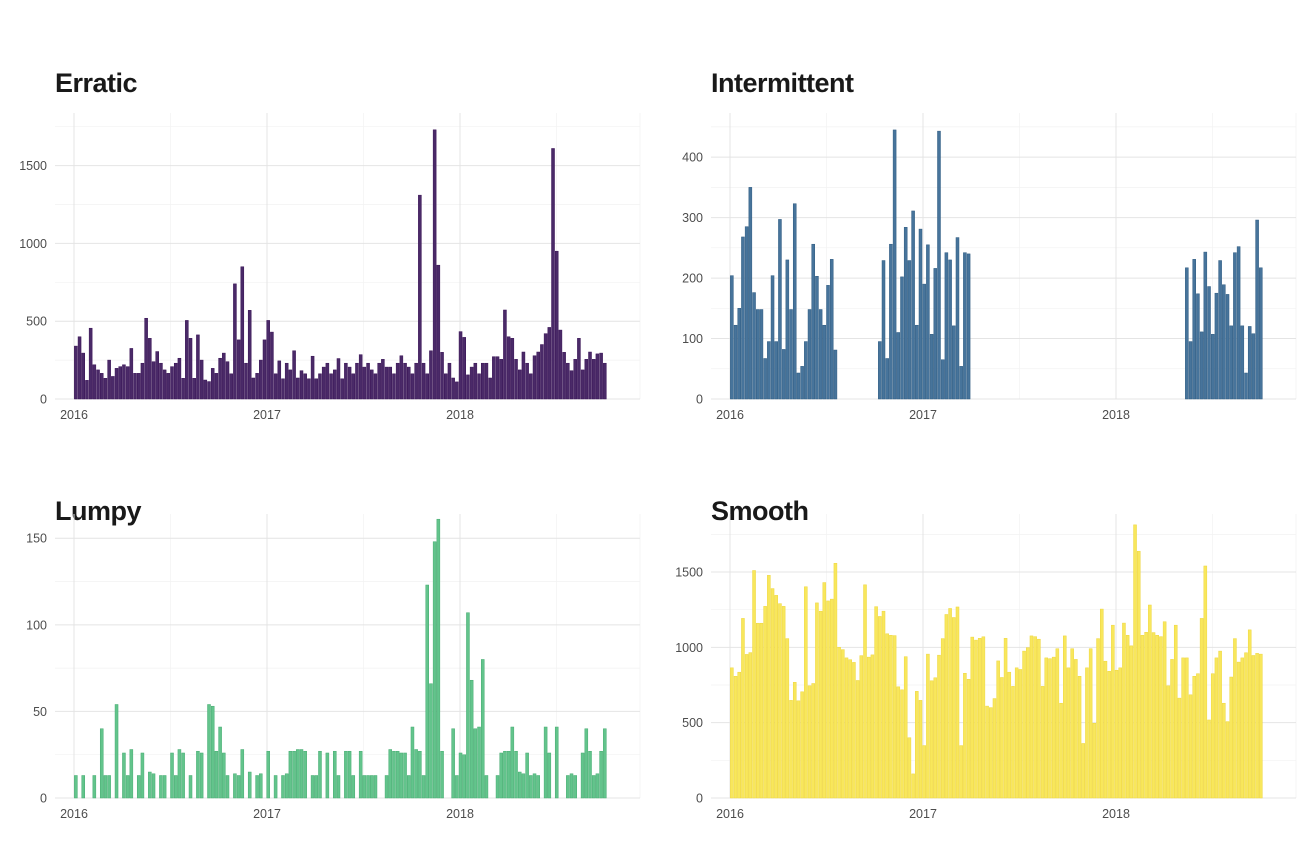  What do you see at coordinates (692, 218) in the screenshot?
I see `svg-text: 300` at bounding box center [692, 218].